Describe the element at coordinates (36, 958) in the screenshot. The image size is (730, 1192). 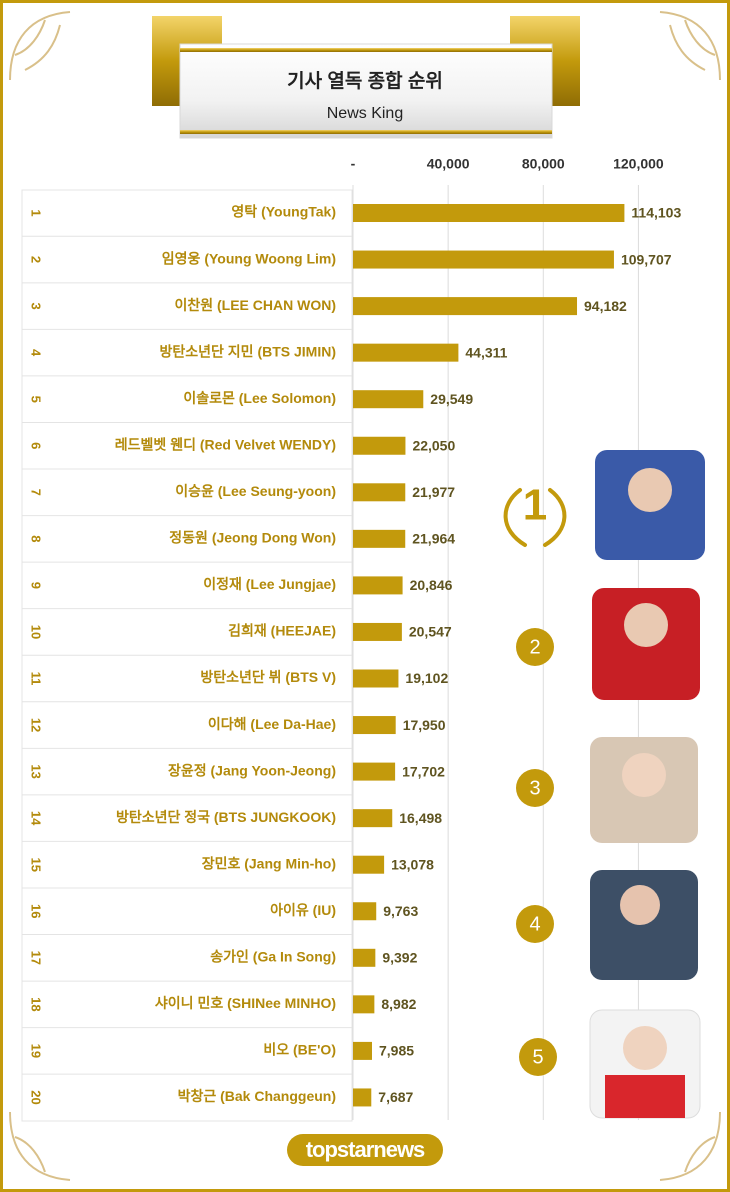
I see `rank-label: 17` at that location.